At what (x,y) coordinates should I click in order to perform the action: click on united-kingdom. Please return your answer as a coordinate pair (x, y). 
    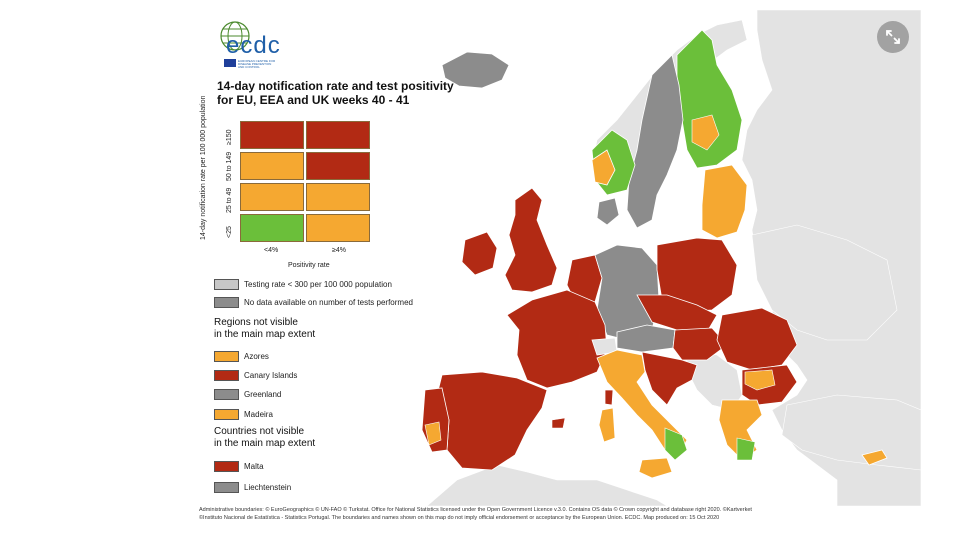
    Looking at the image, I should click on (531, 240).